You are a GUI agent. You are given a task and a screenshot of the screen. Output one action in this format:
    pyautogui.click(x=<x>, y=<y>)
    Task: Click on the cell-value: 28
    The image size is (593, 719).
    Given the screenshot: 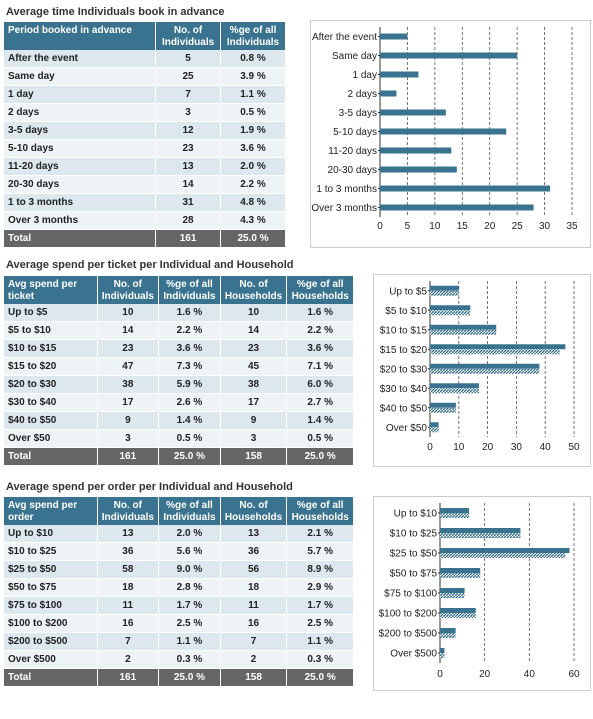 What is the action you would take?
    pyautogui.click(x=189, y=221)
    